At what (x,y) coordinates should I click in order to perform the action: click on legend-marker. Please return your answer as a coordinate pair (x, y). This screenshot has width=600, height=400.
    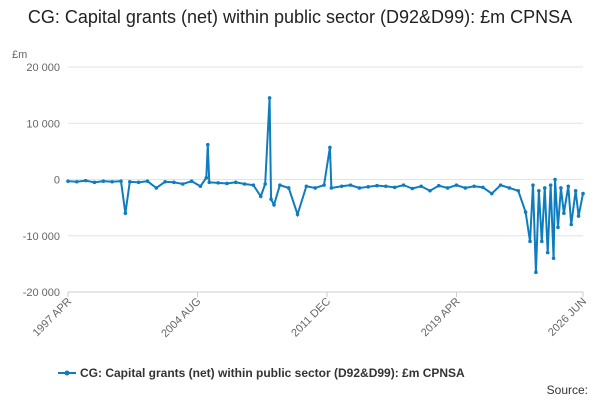
    Looking at the image, I should click on (67, 373).